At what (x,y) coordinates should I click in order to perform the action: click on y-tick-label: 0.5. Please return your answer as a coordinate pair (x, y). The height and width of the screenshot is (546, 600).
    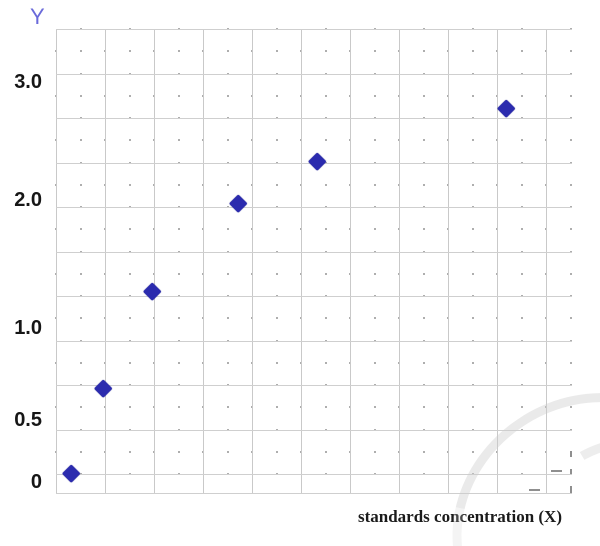
    Looking at the image, I should click on (28, 420).